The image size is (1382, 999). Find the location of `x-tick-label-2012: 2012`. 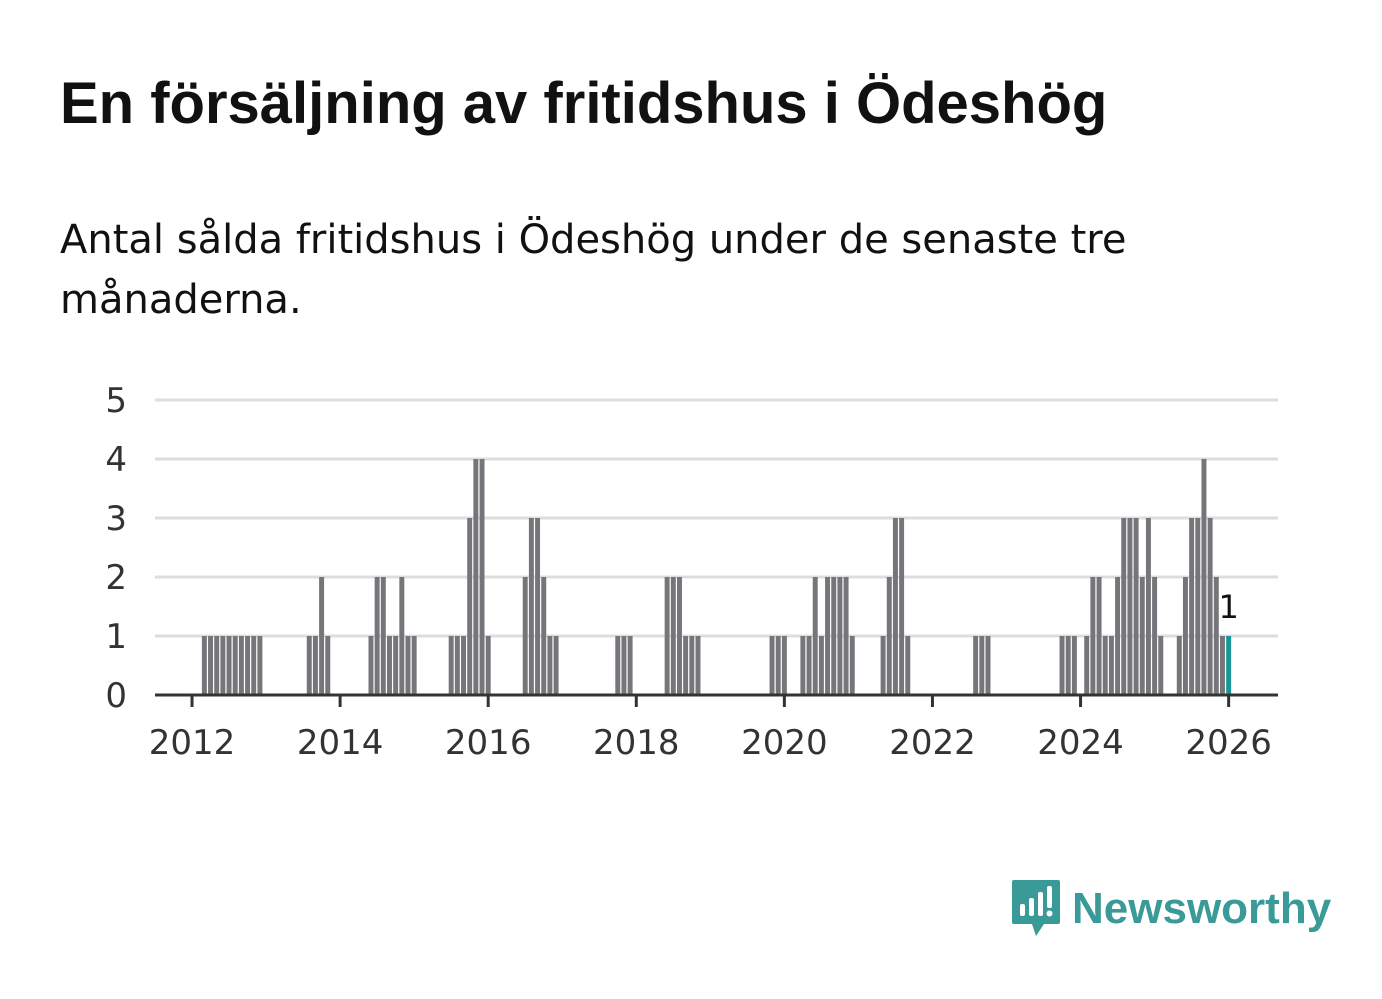

x-tick-label-2012: 2012 is located at coordinates (192, 743).